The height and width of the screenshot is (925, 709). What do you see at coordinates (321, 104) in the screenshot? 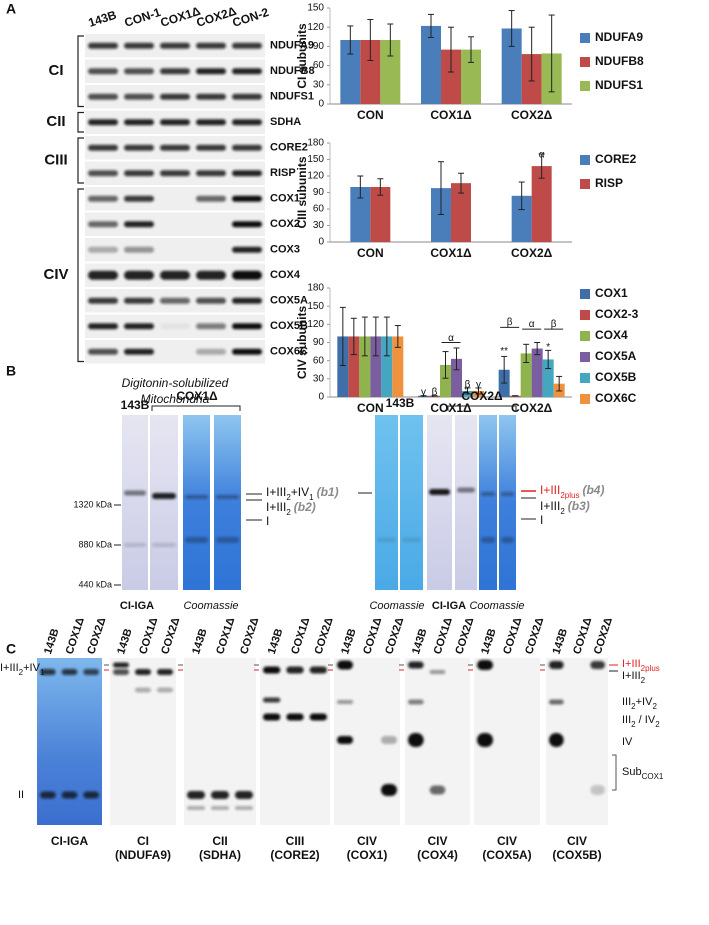
I see `y-tick-label: 0` at bounding box center [321, 104].